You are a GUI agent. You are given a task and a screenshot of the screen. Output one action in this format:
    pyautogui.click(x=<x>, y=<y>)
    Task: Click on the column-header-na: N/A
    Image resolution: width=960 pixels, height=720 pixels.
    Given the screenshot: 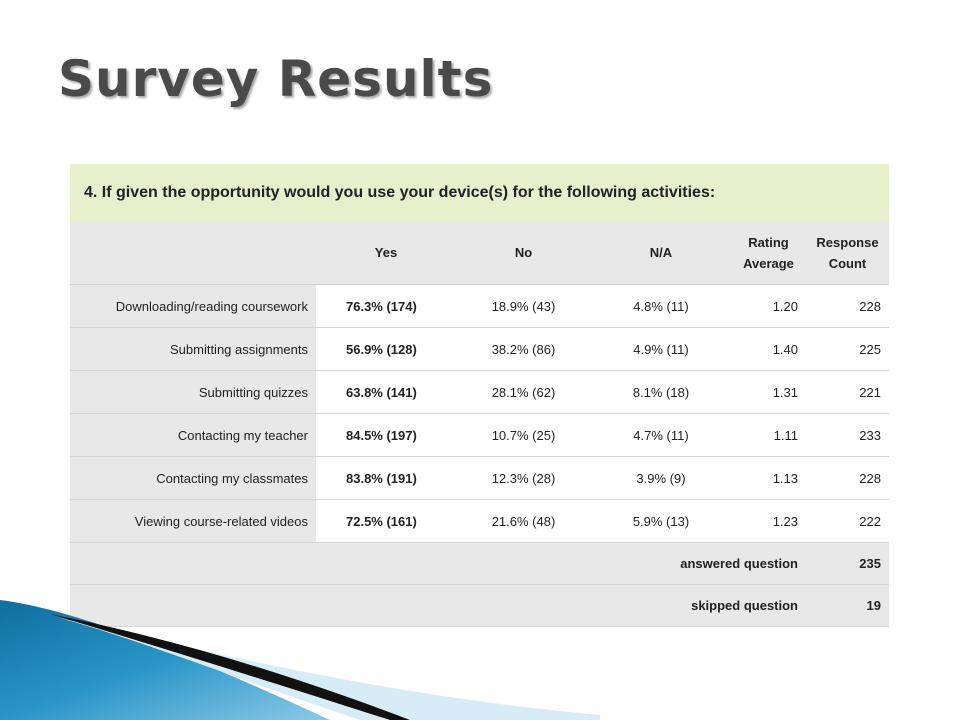 What is the action you would take?
    pyautogui.click(x=661, y=253)
    